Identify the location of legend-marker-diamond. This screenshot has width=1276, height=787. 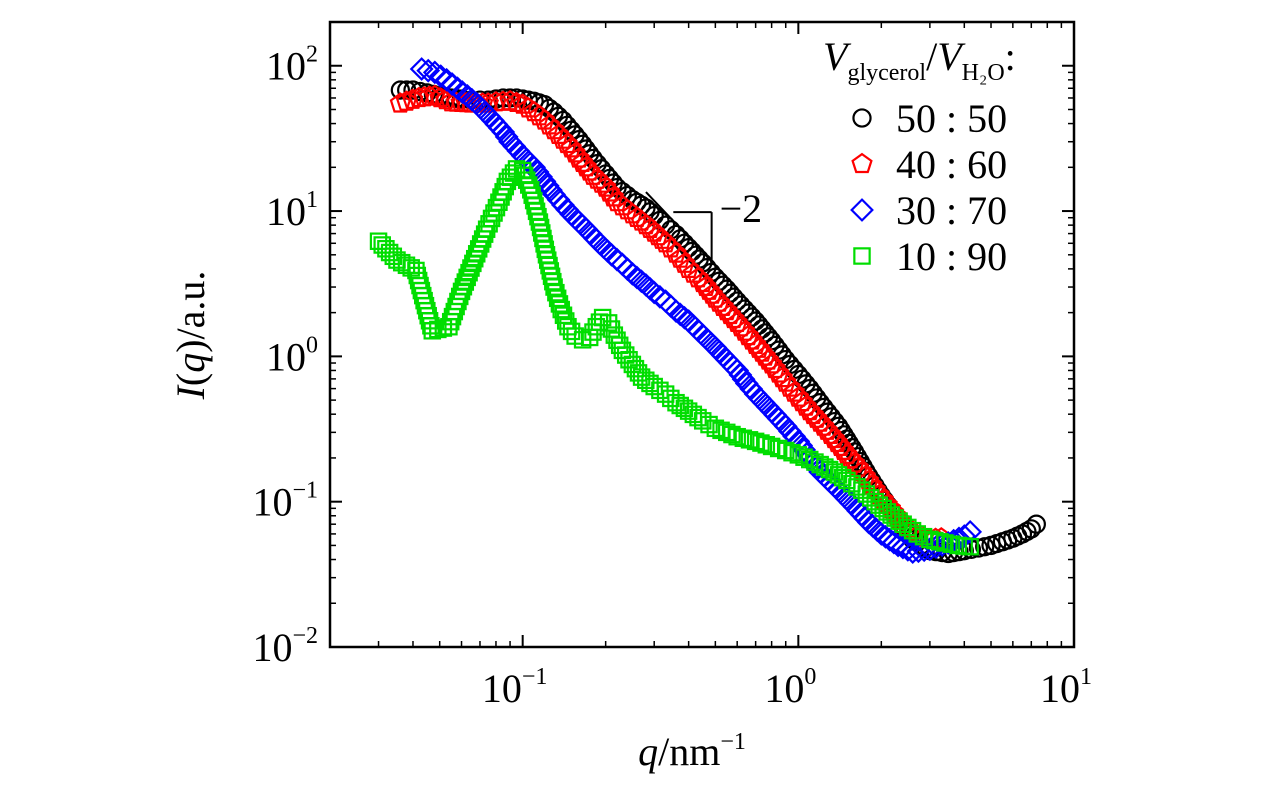
(862, 210).